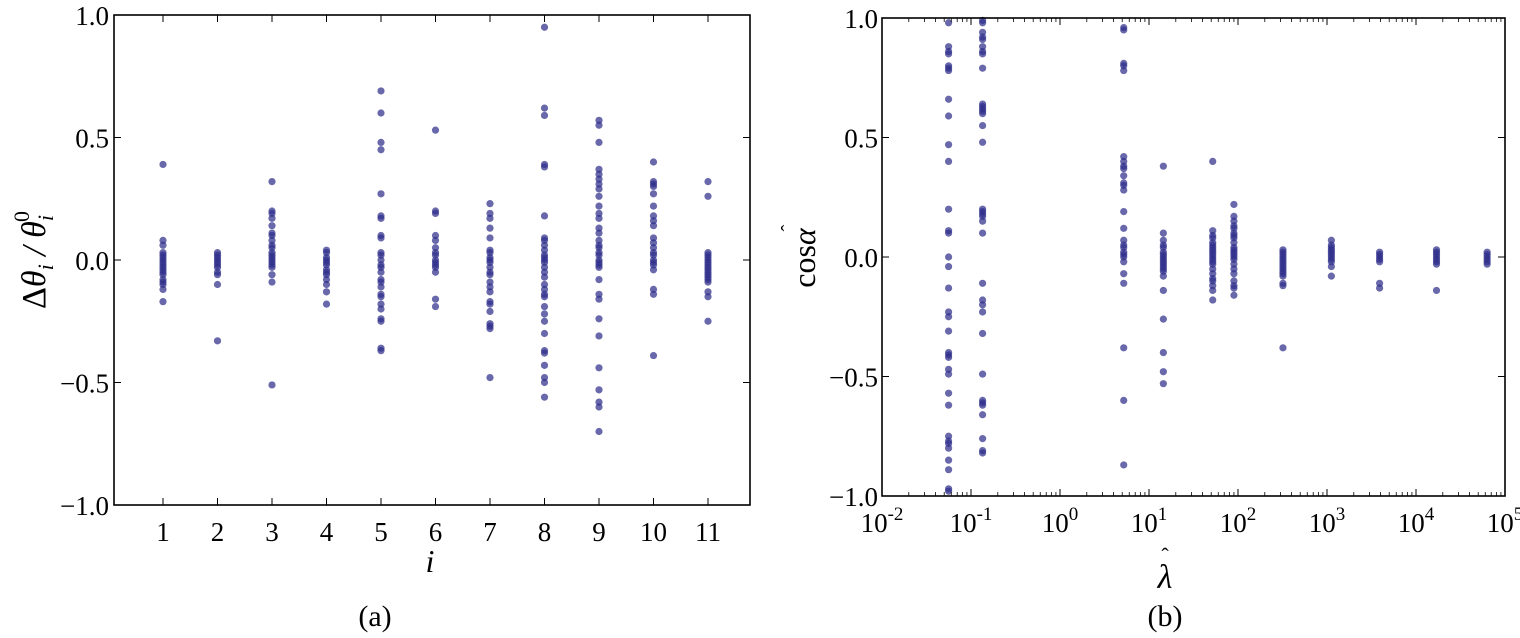 This screenshot has width=1520, height=638. Describe the element at coordinates (545, 532) in the screenshot. I see `x-tick-label: 8` at that location.